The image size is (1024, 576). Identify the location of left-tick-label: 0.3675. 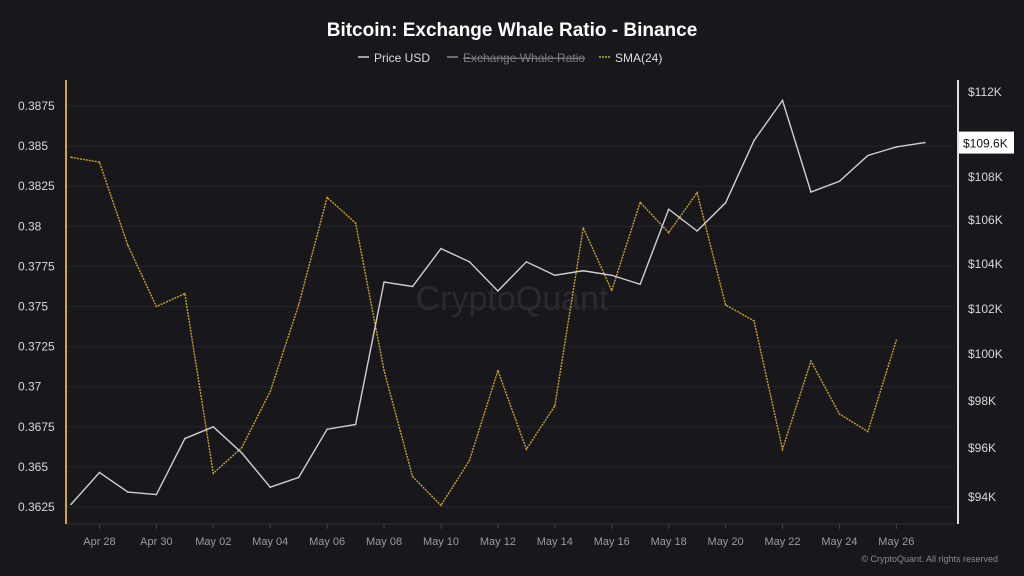
(36, 427).